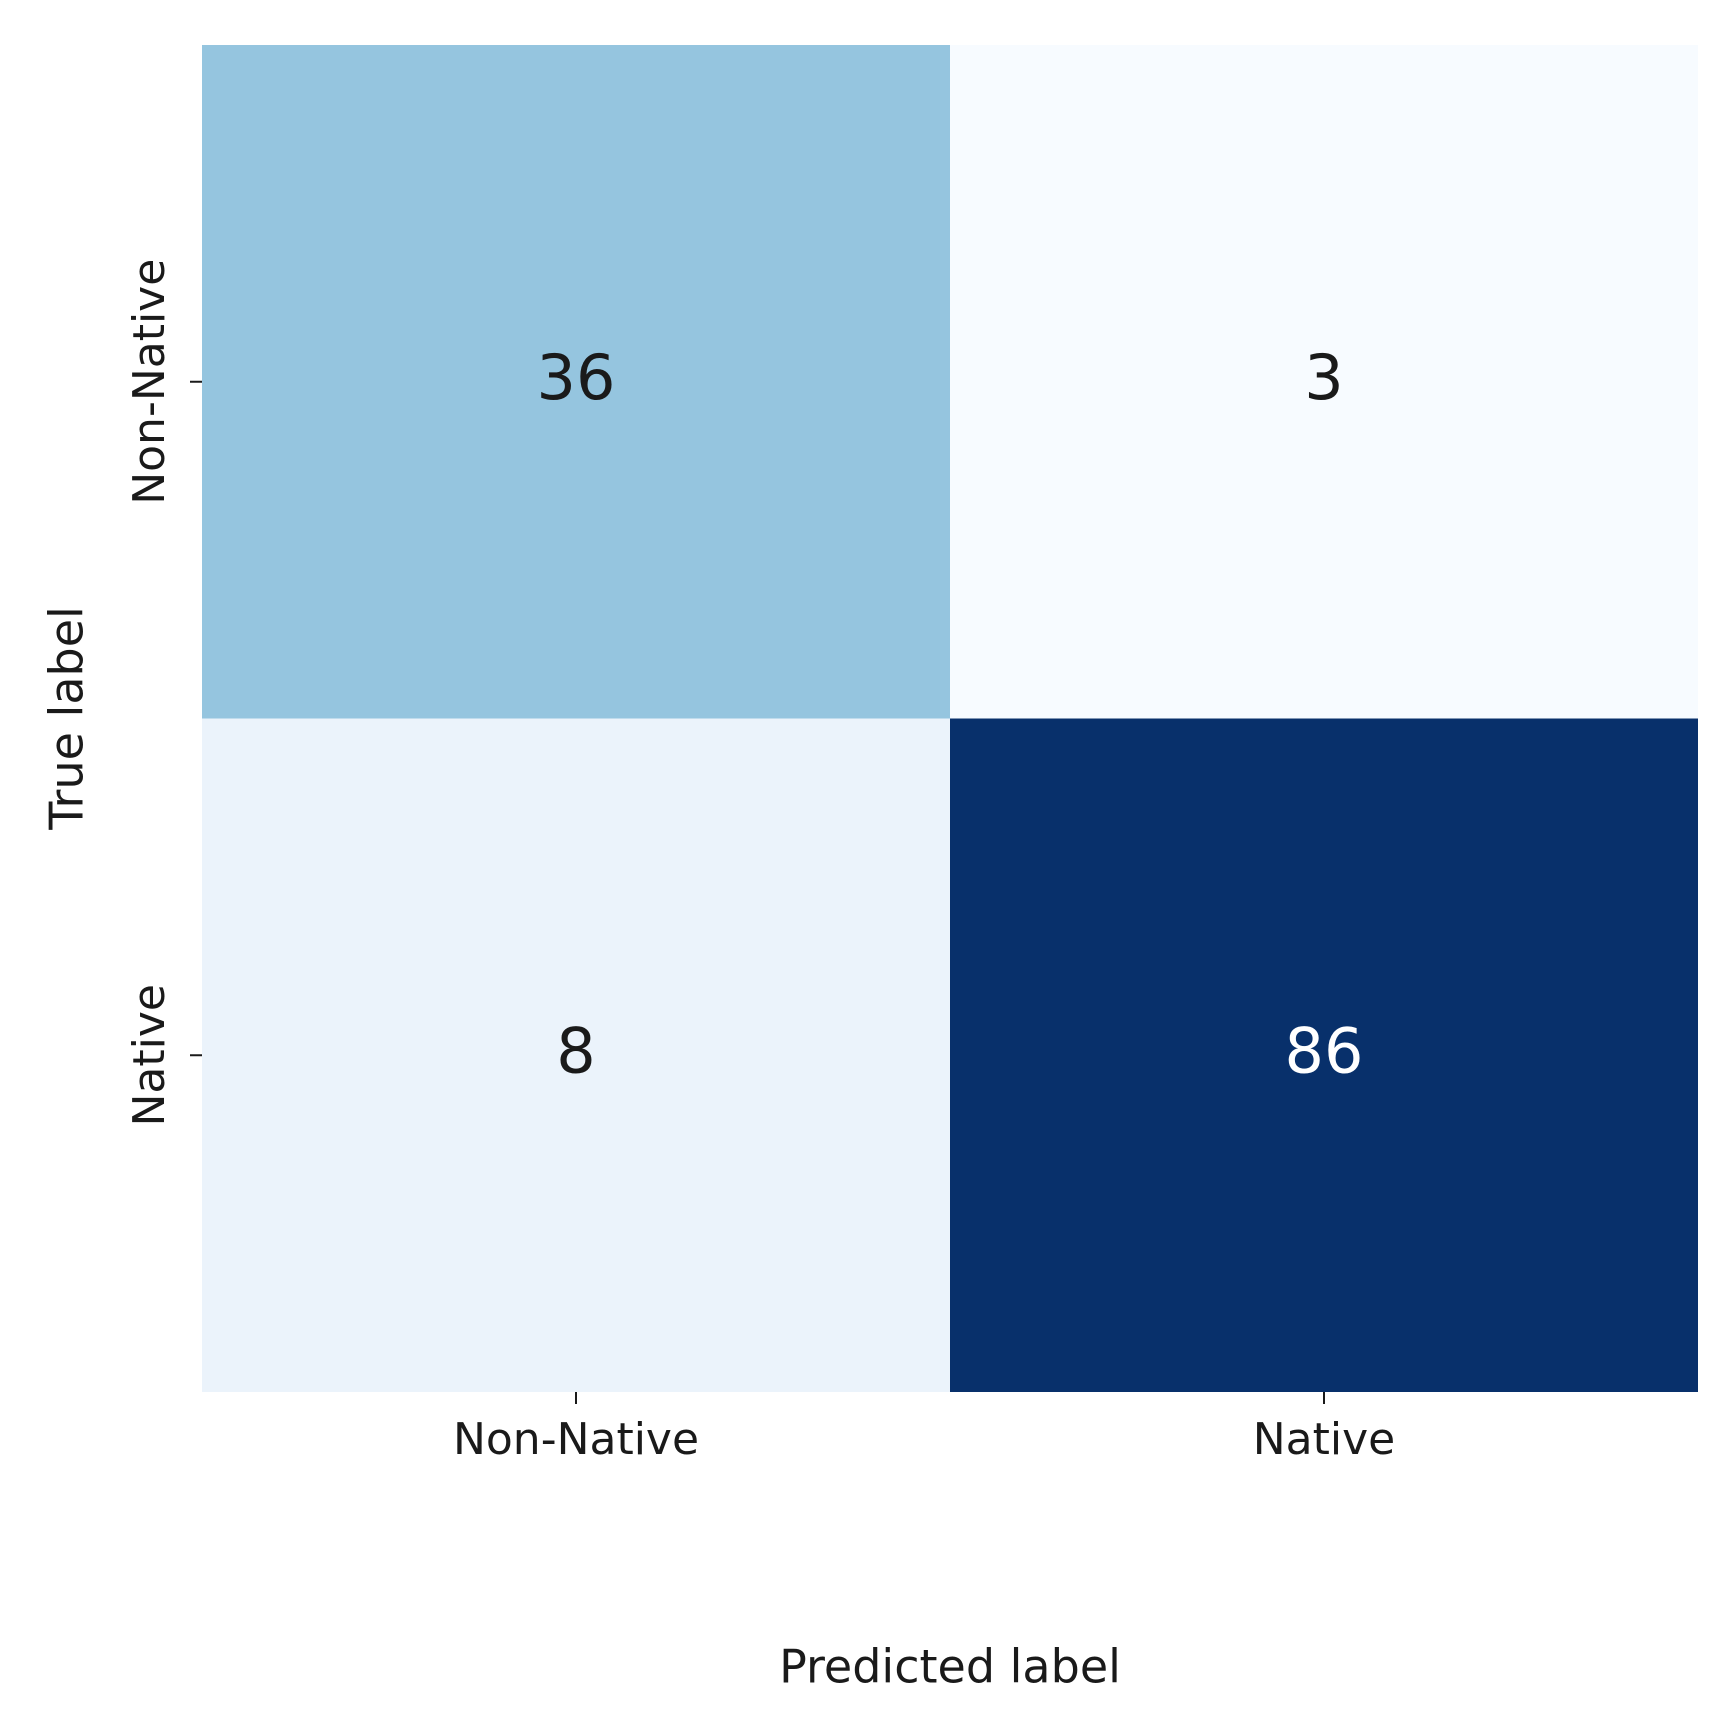  What do you see at coordinates (1324, 1439) in the screenshot?
I see `x-tick-label: Native` at bounding box center [1324, 1439].